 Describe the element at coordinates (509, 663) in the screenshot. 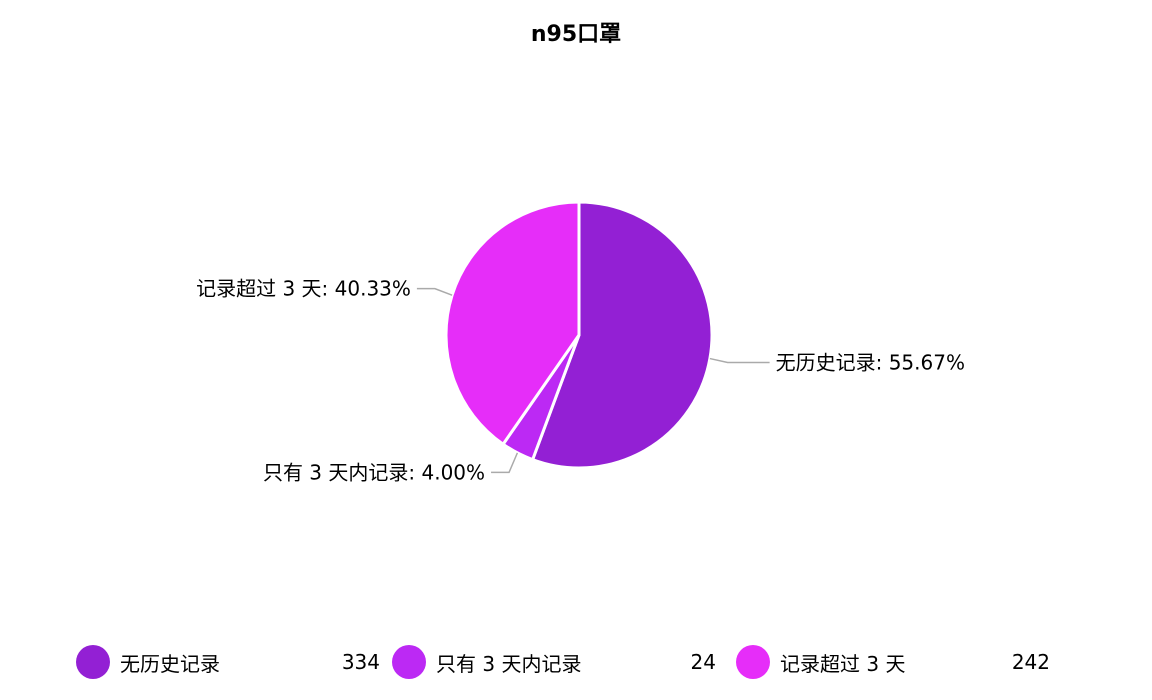

I see `legend-label: 只有 3 天内记录` at that location.